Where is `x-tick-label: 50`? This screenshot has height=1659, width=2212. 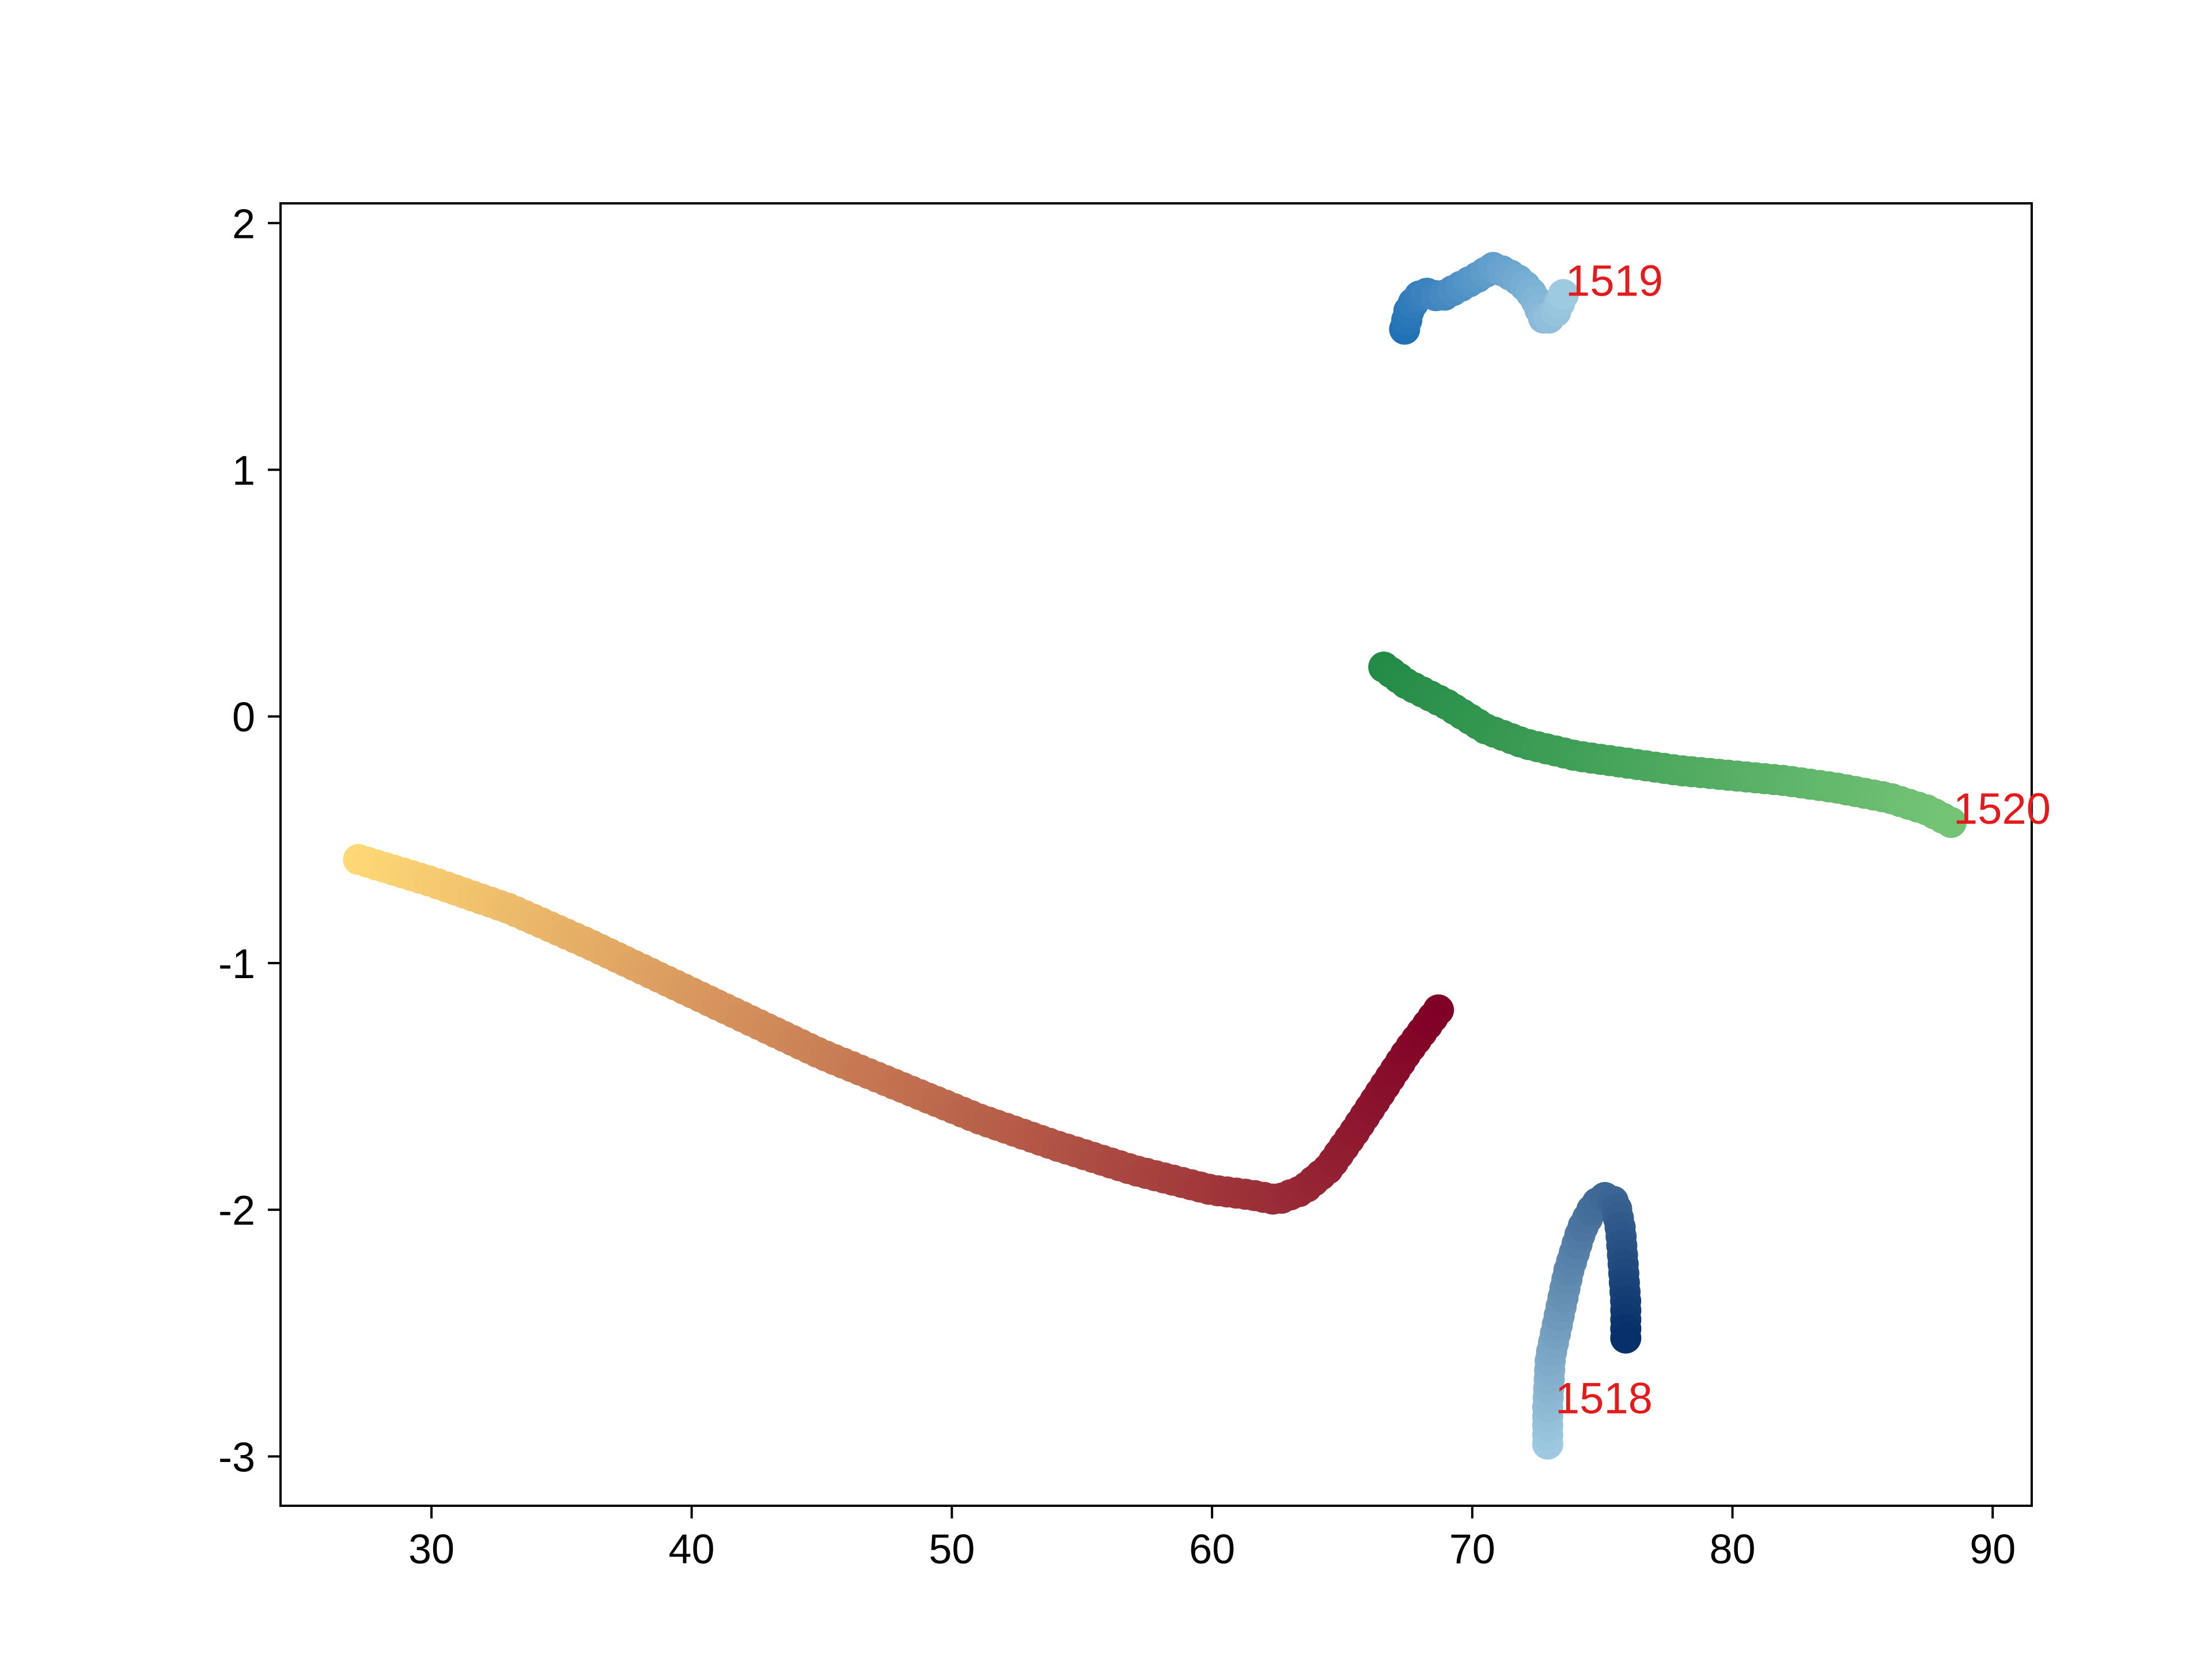
x-tick-label: 50 is located at coordinates (952, 1550).